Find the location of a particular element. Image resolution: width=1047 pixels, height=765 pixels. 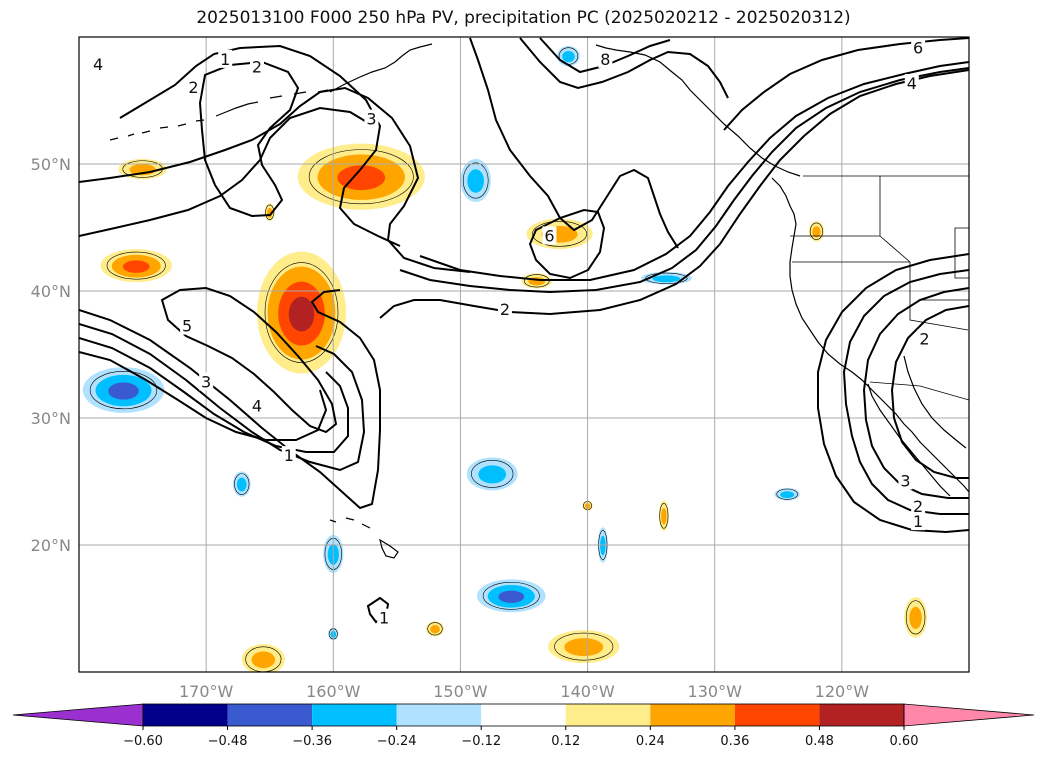

state-border-idaho is located at coordinates (895, 219).